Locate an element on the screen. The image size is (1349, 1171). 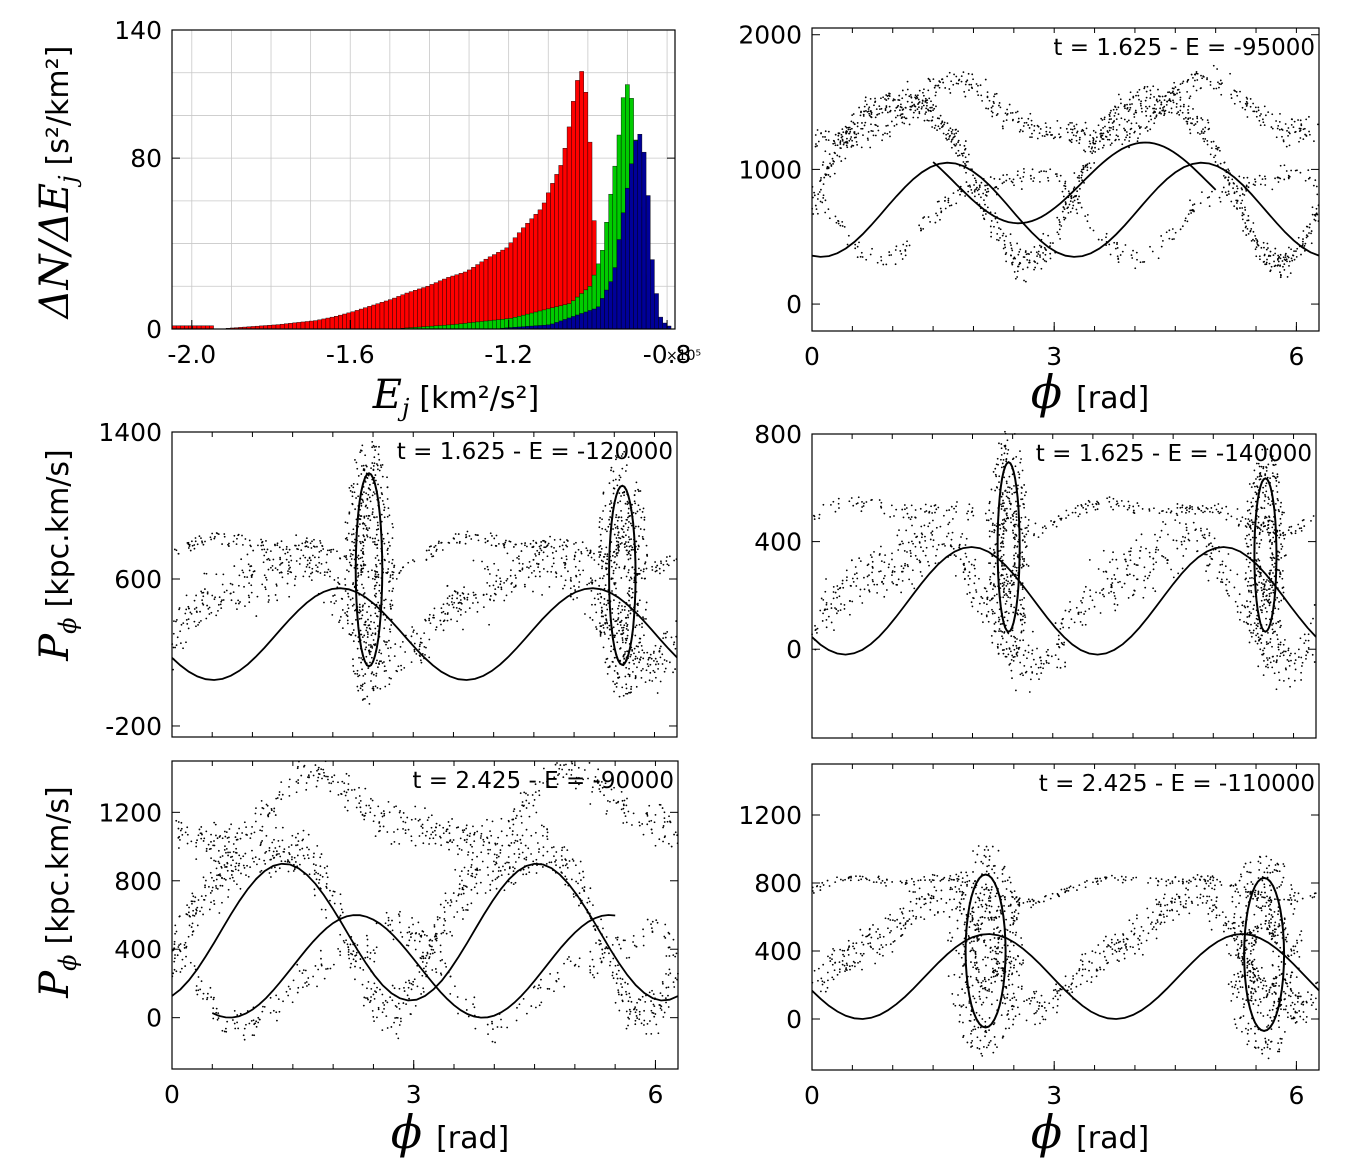
ytick-label: 1400 is located at coordinates (130, 432).